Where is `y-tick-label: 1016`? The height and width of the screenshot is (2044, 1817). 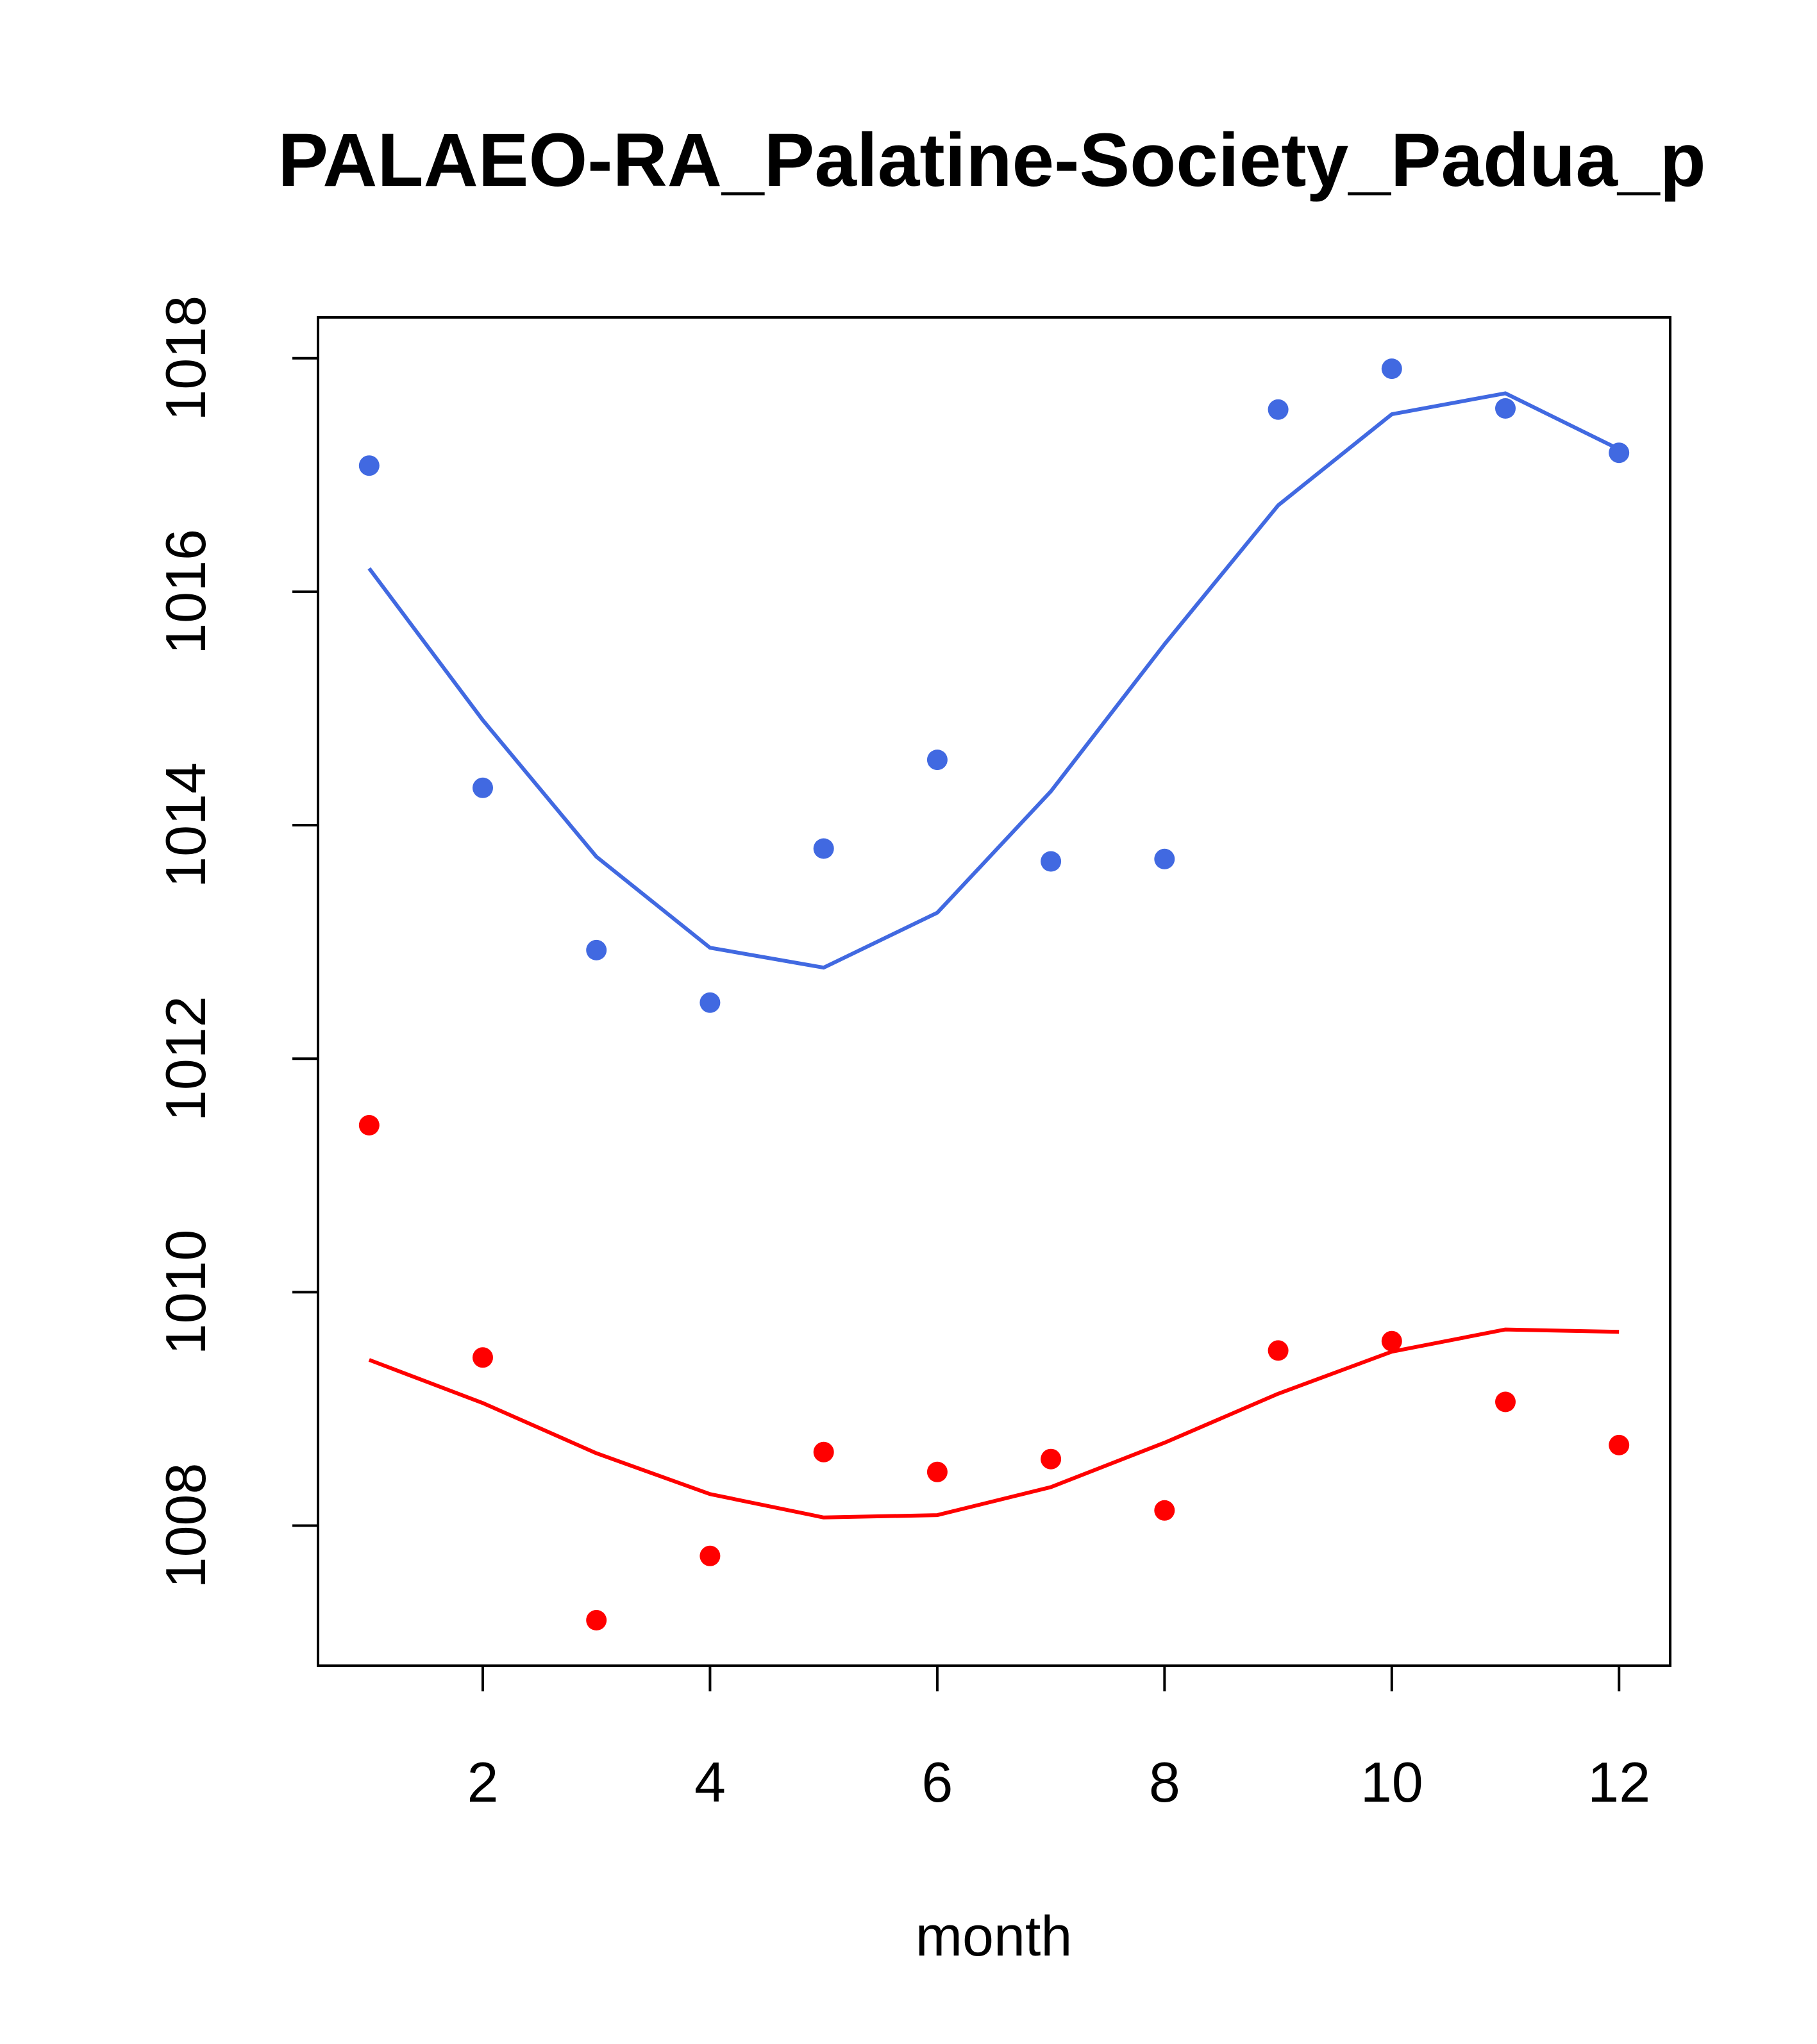 y-tick-label: 1016 is located at coordinates (185, 592).